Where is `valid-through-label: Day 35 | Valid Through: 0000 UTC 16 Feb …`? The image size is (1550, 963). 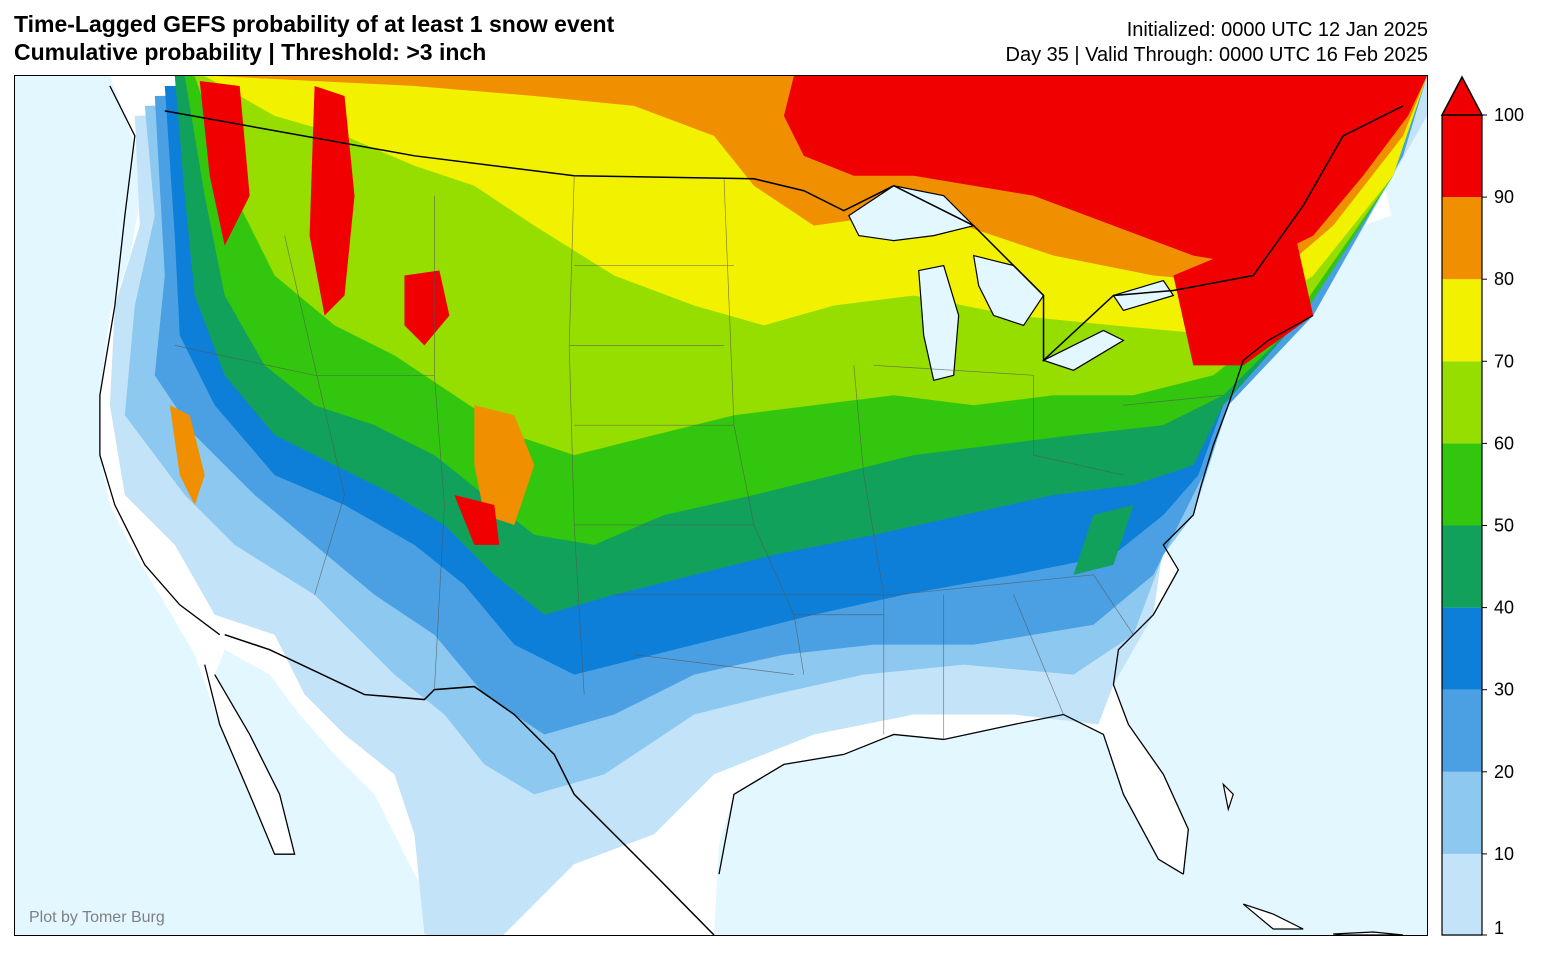
valid-through-label: Day 35 | Valid Through: 0000 UTC 16 Feb … is located at coordinates (1217, 55).